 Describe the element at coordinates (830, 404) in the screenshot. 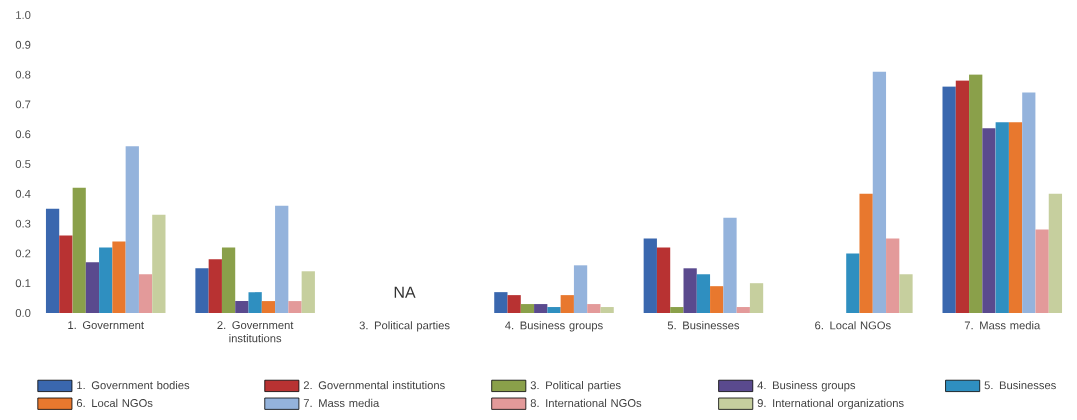

I see `legend-label: 9. International organizations` at that location.